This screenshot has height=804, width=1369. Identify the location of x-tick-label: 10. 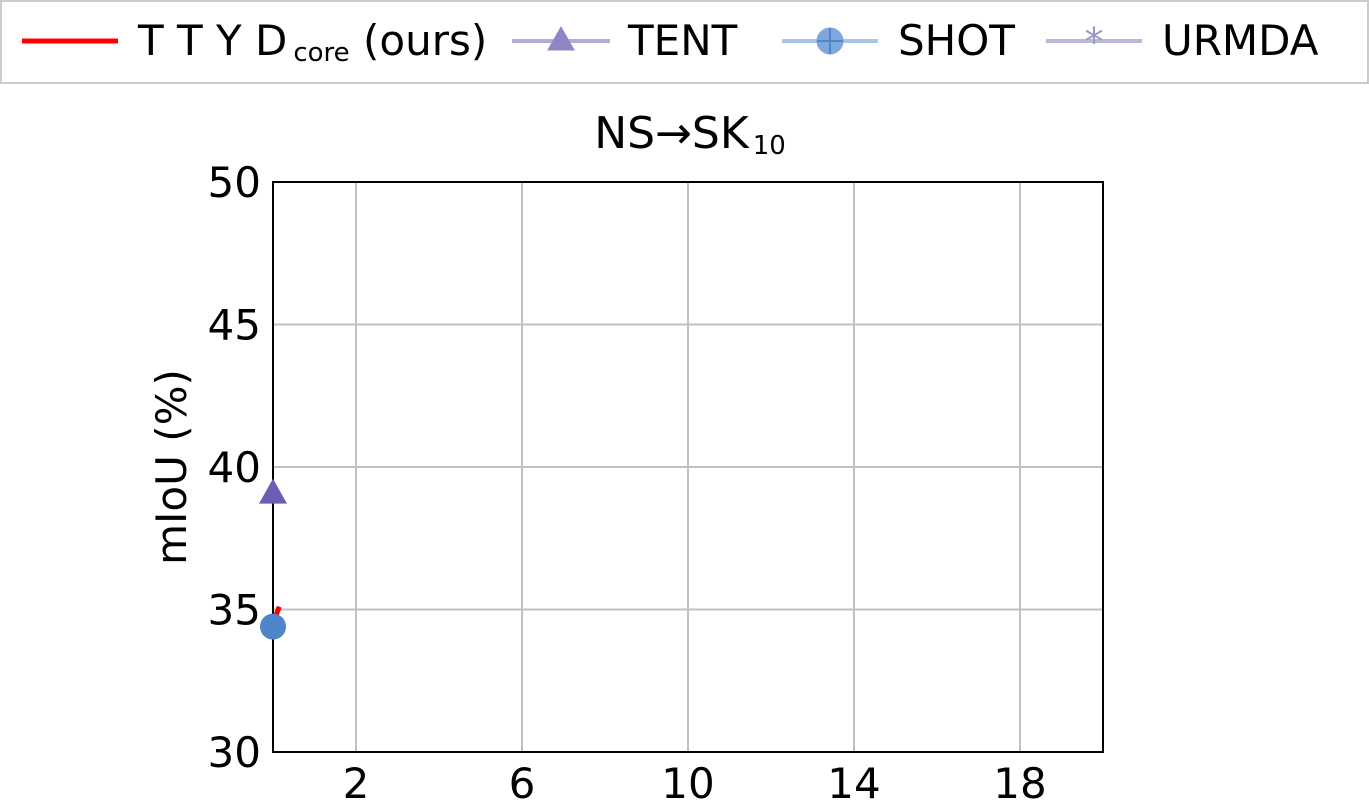
(687, 781).